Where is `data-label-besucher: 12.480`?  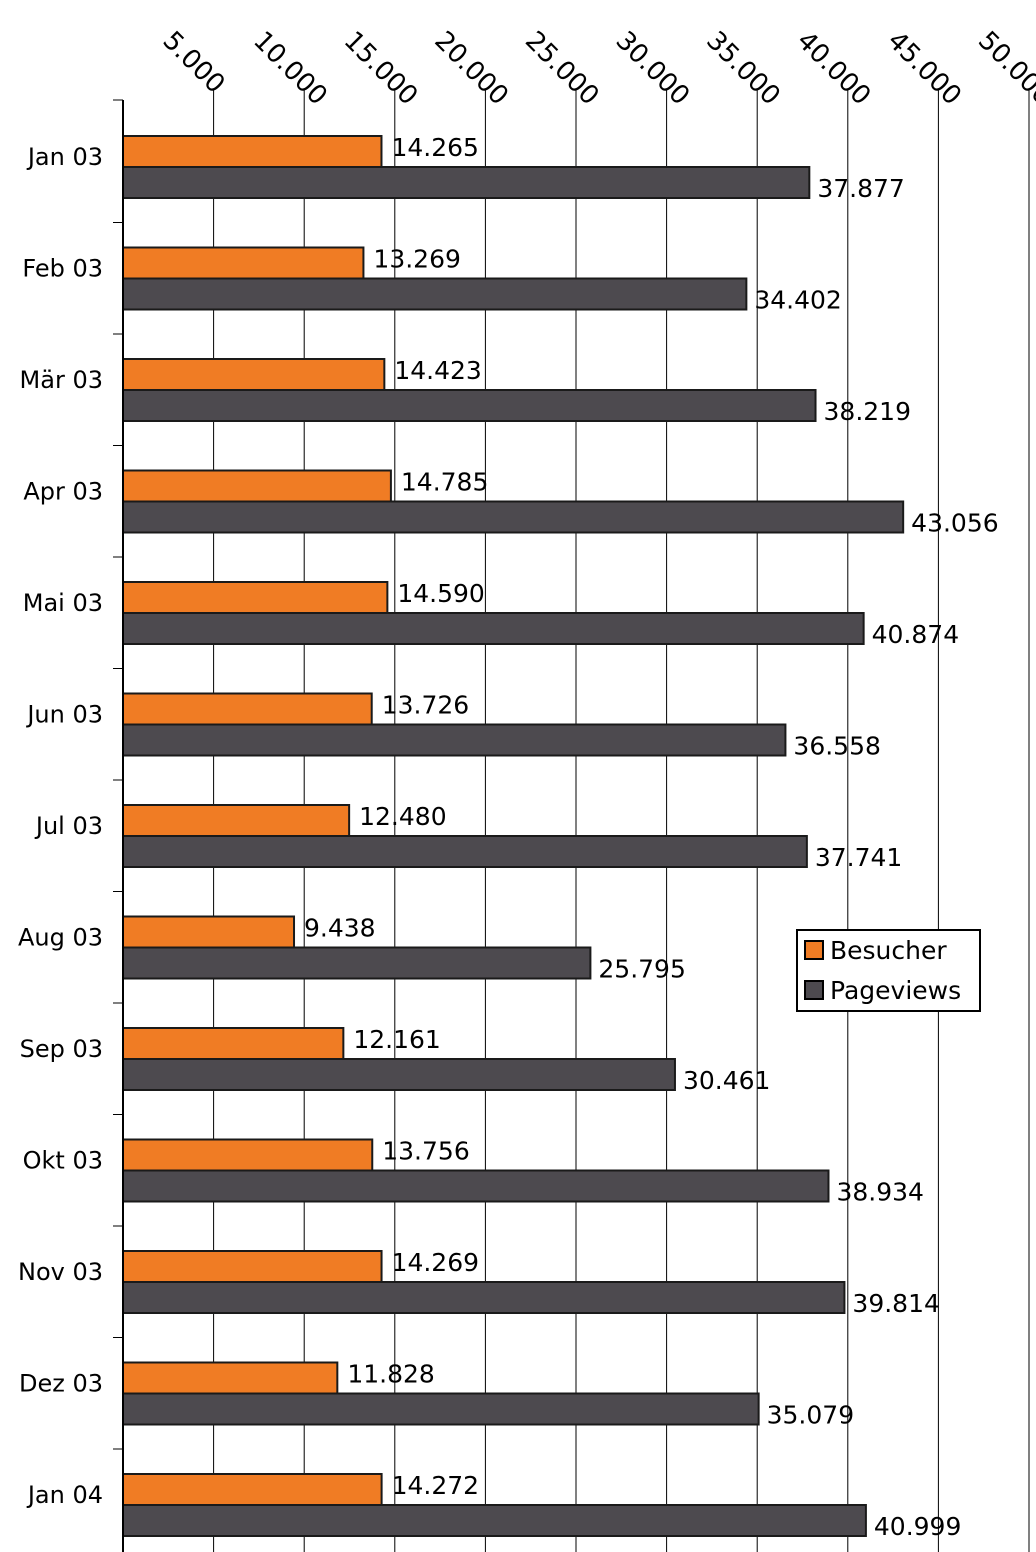
data-label-besucher: 12.480 is located at coordinates (402, 816).